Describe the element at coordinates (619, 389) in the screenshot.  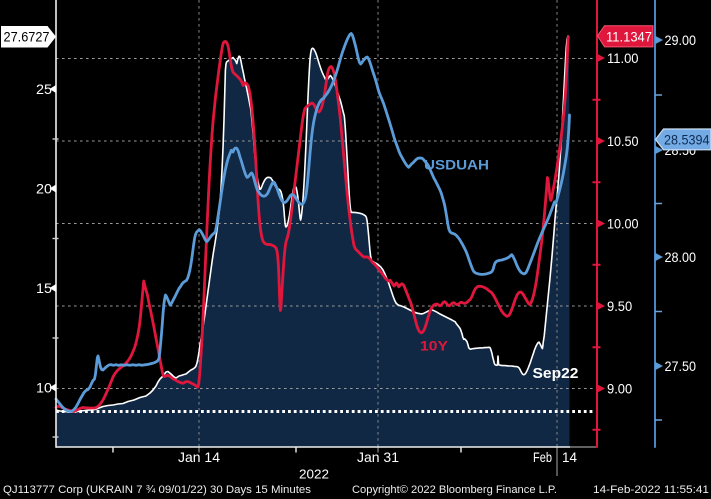
I see `svg-text: 9.00` at that location.